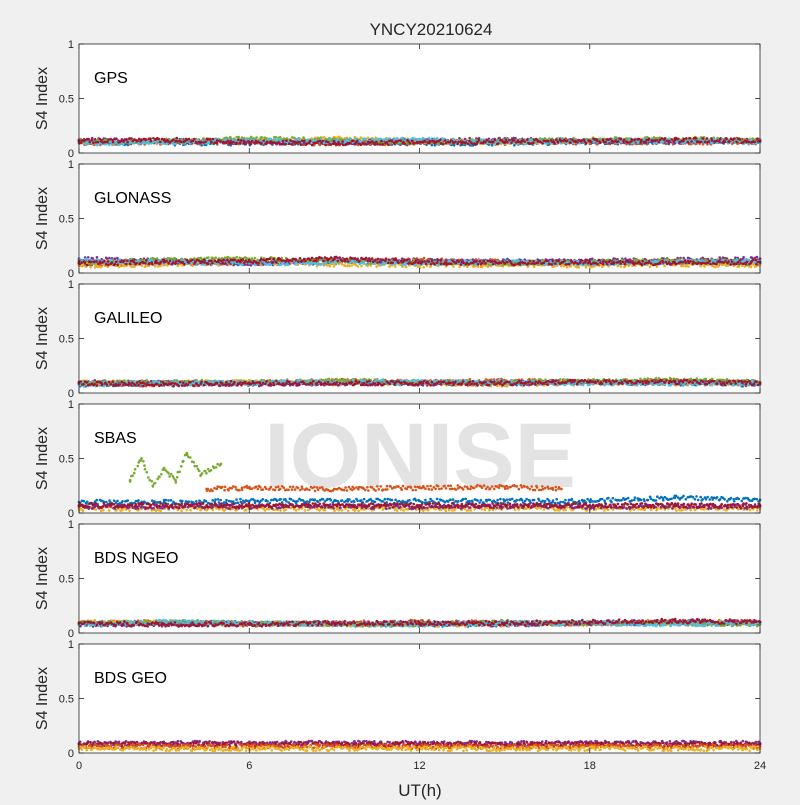 This screenshot has width=800, height=805. Describe the element at coordinates (431, 29) in the screenshot. I see `chart-title: YNCY20210624` at that location.